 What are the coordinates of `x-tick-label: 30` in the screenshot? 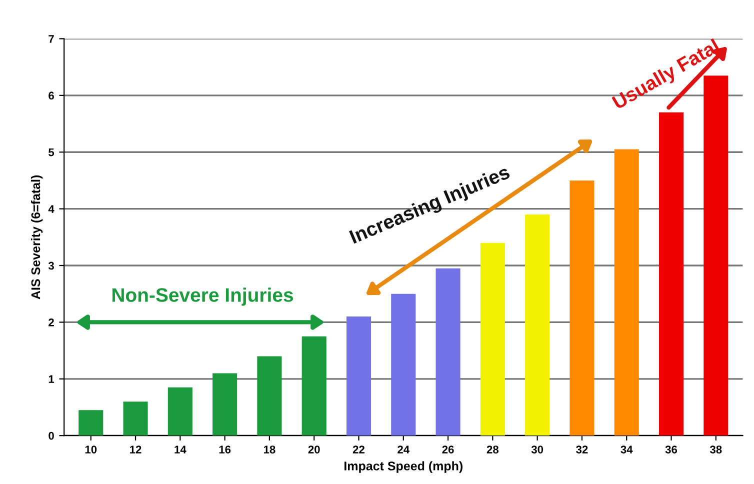 It's located at (537, 450).